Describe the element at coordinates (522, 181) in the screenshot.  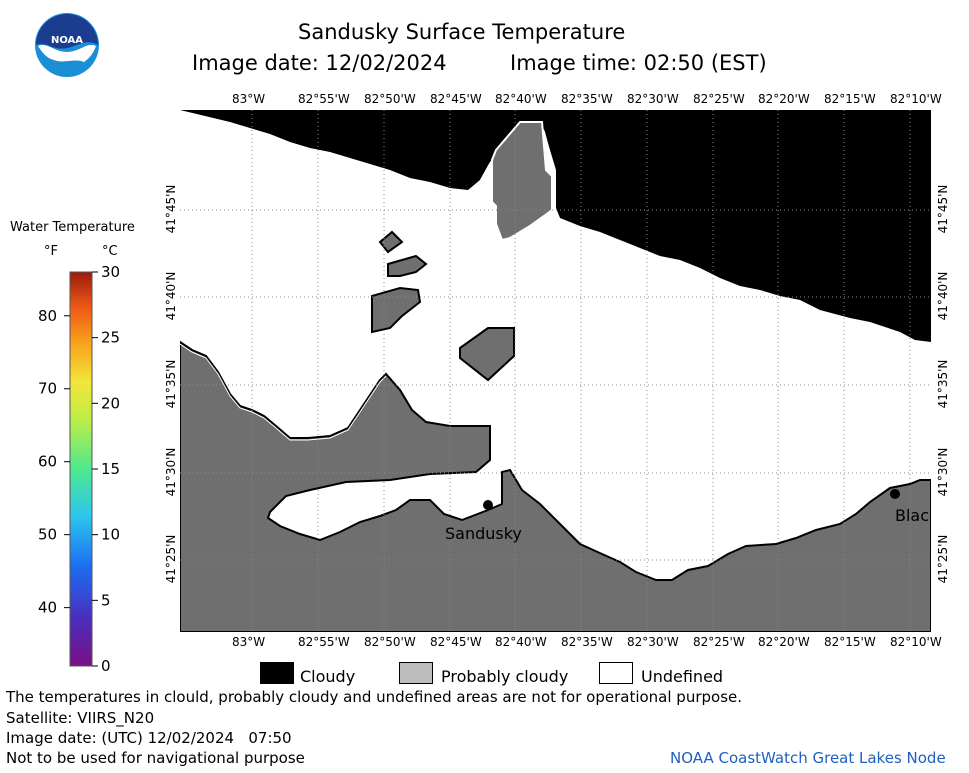
I see `probably-cloudy-patch-north` at that location.